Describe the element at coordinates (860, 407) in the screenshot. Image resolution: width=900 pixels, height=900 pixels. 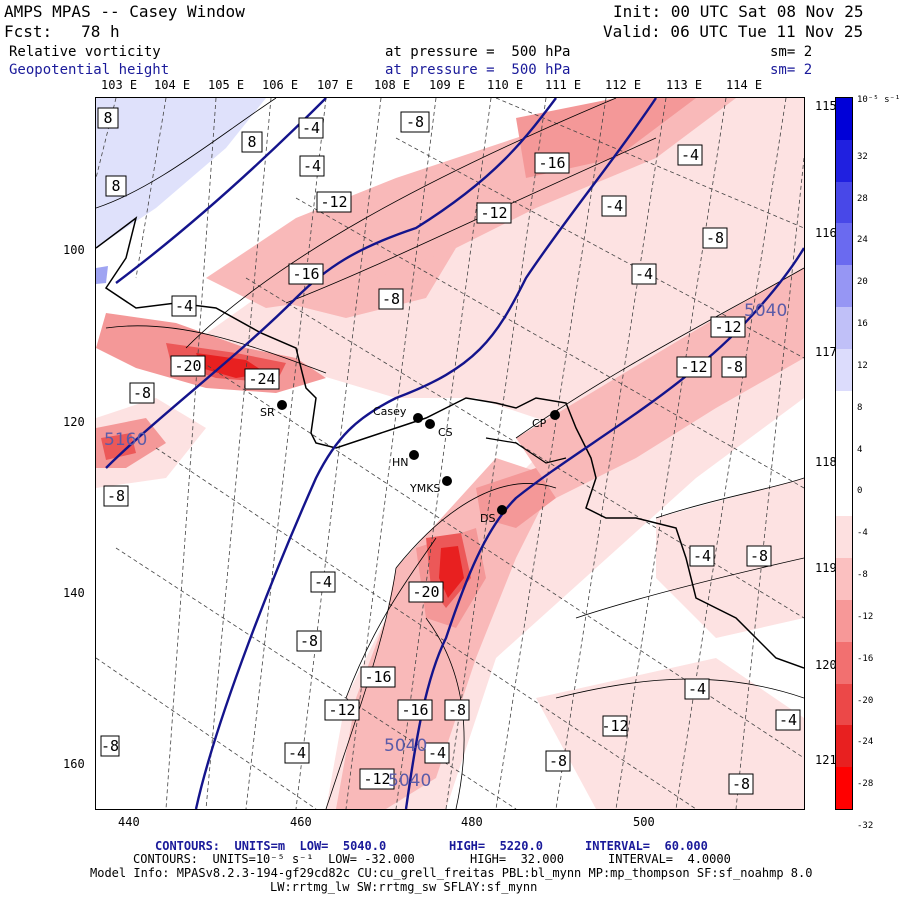
I see `colorbar-tick-label: 8` at that location.